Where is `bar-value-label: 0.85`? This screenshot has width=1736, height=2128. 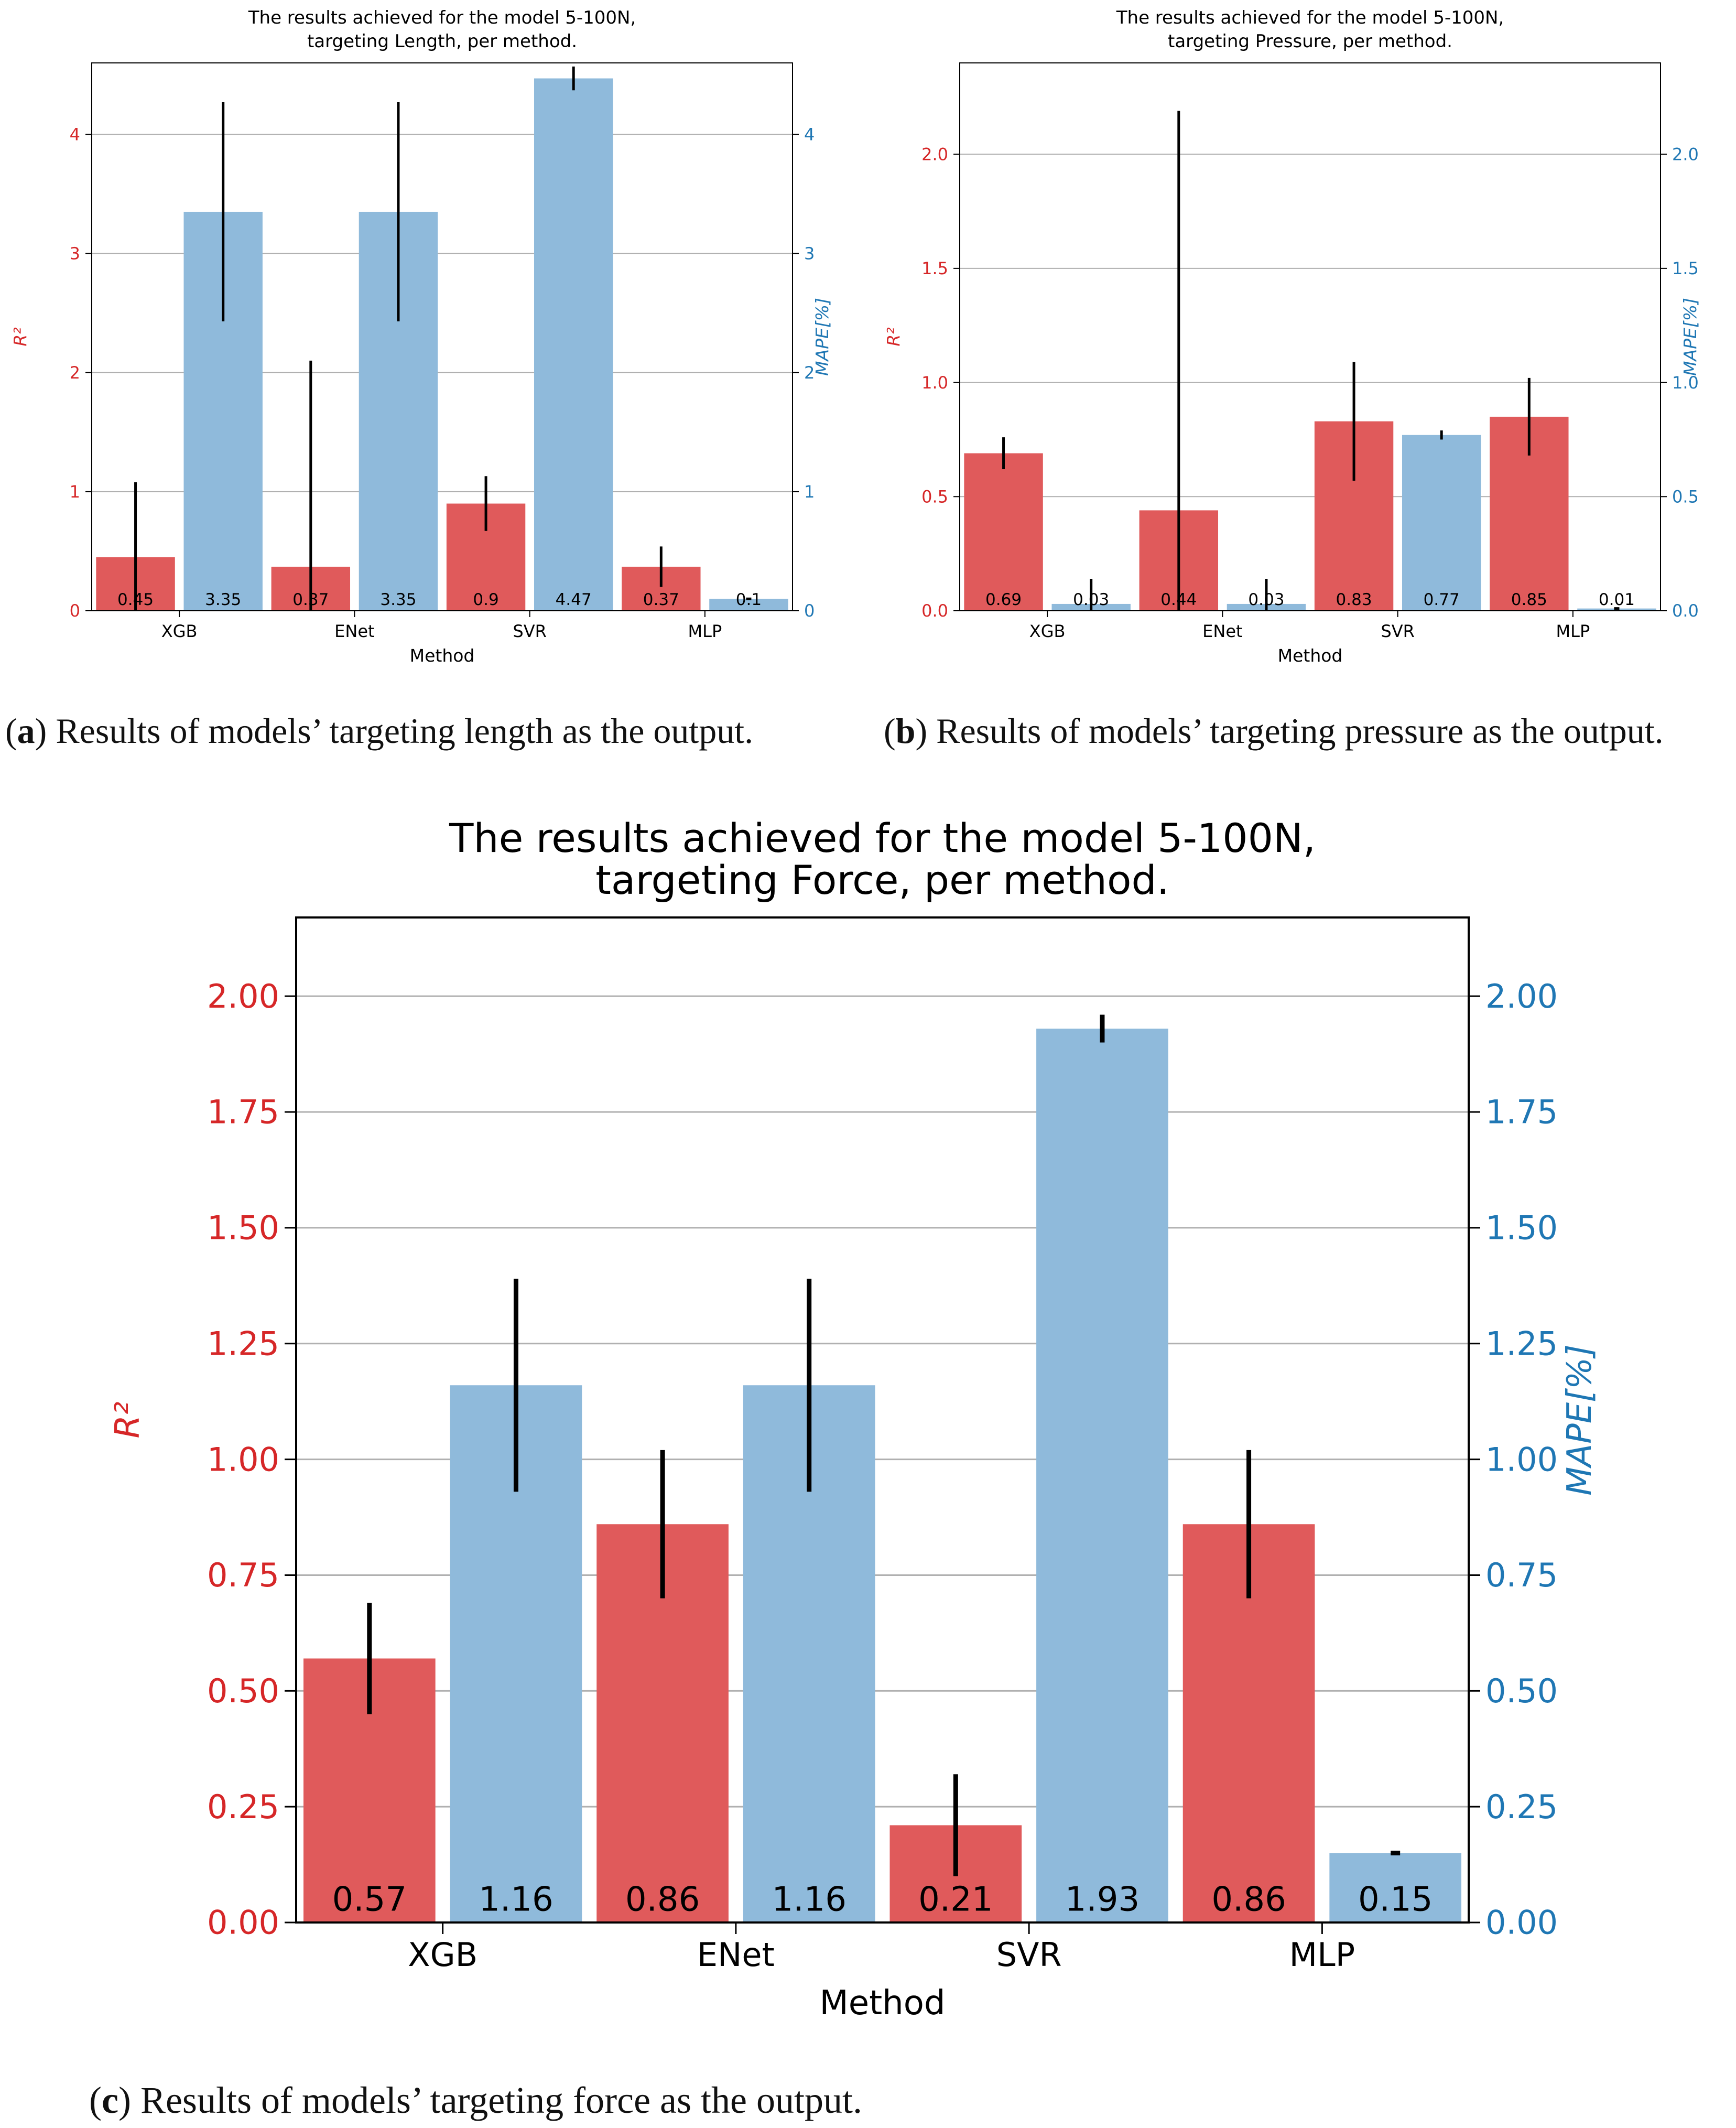 bar-value-label: 0.85 is located at coordinates (1529, 599).